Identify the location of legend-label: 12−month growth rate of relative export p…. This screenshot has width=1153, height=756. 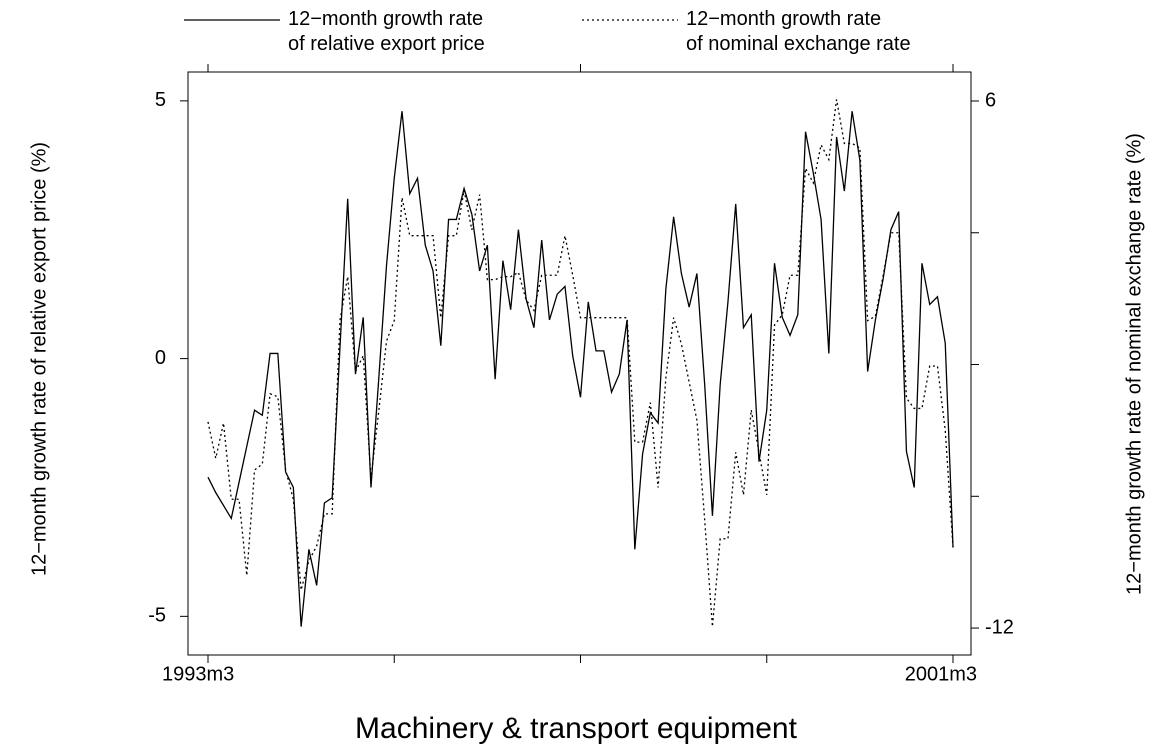
(386, 31).